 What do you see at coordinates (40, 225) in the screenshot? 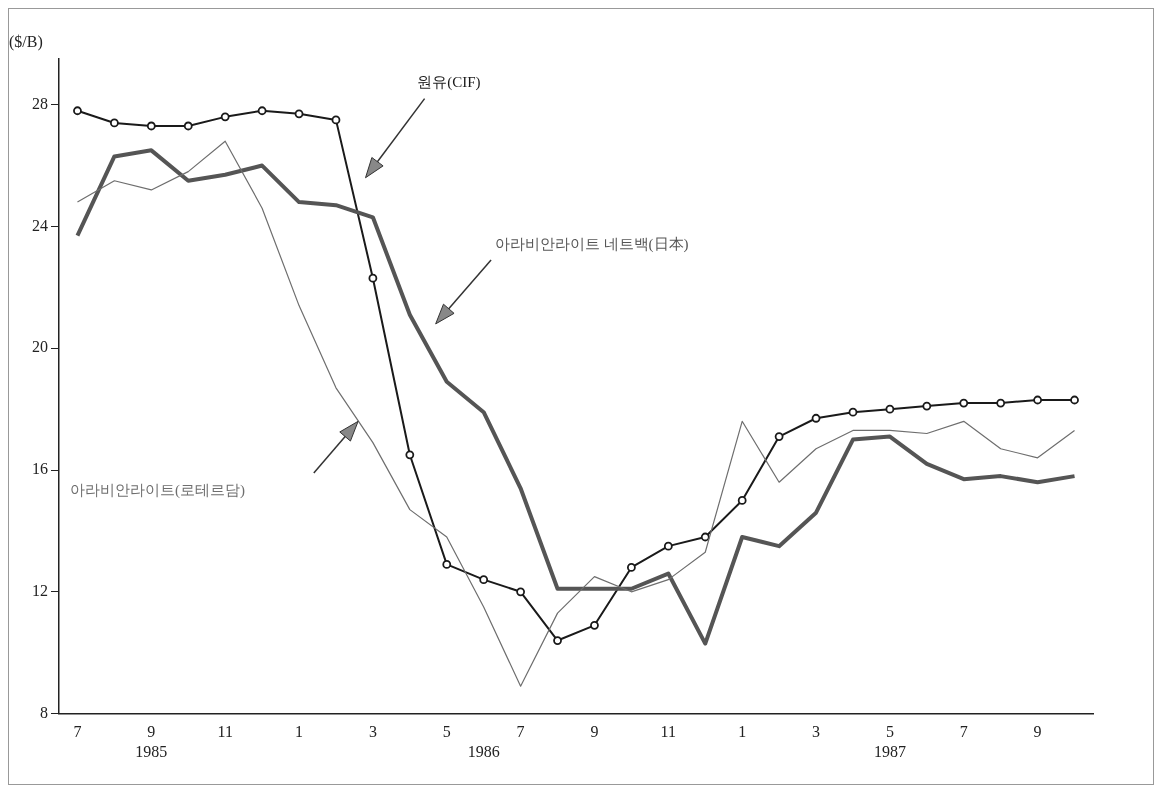
I see `y-tick-label: 24` at bounding box center [40, 225].